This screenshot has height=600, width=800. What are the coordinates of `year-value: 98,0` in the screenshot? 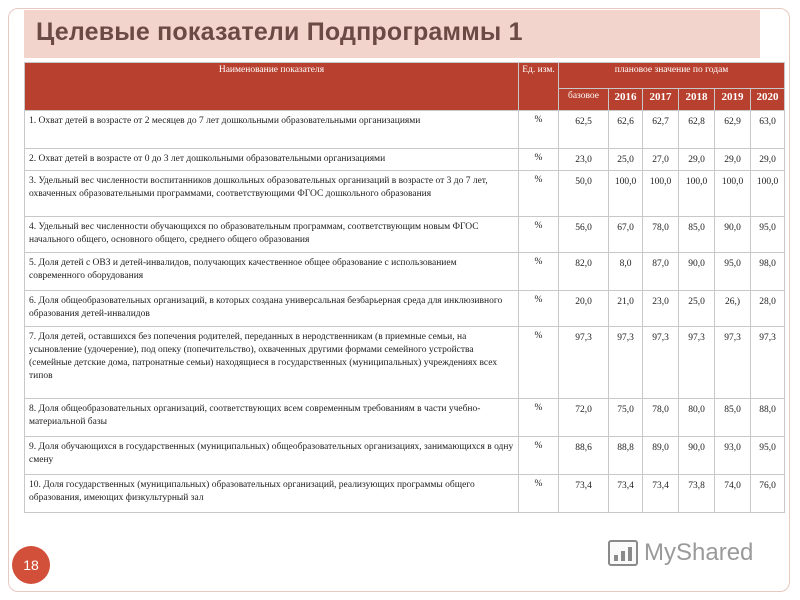 It's located at (767, 271).